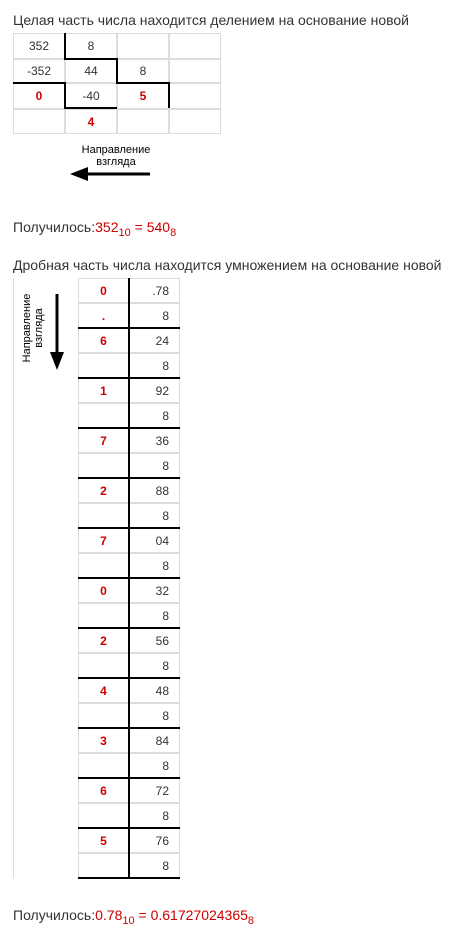  Describe the element at coordinates (103, 315) in the screenshot. I see `result-digit: .` at that location.